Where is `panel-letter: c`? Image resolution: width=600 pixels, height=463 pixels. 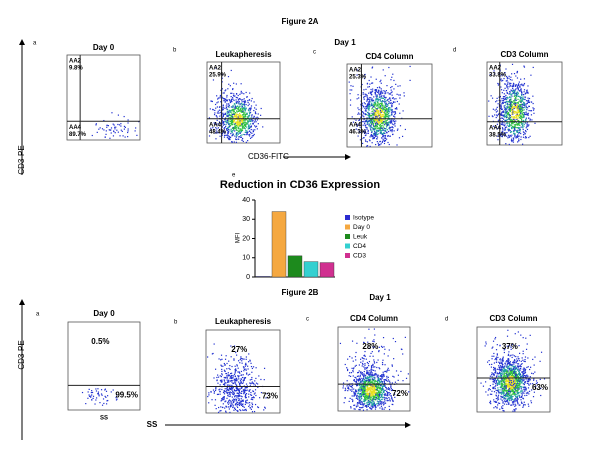 panel-letter: c is located at coordinates (314, 53).